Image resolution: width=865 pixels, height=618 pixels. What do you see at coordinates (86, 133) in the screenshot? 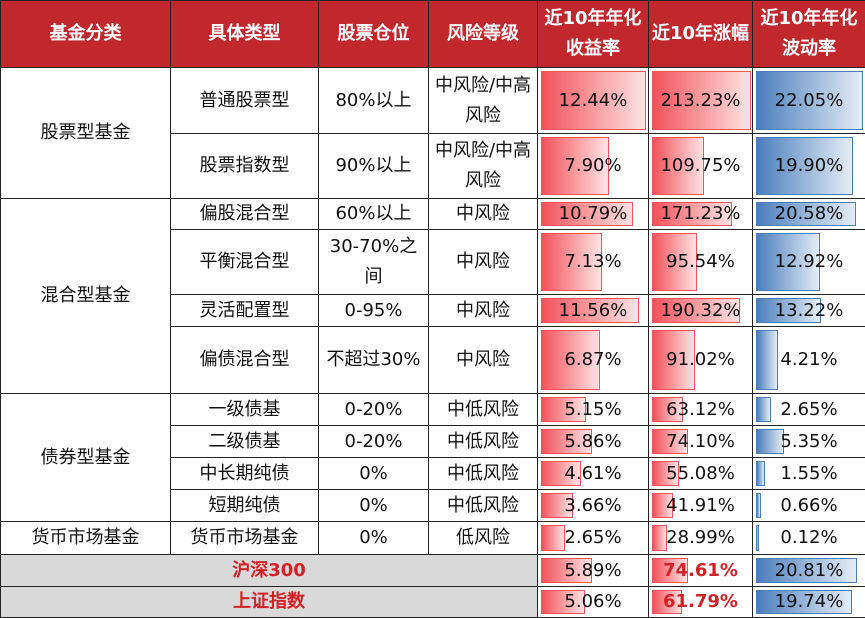
I see `group-cell: 股票型基金` at bounding box center [86, 133].